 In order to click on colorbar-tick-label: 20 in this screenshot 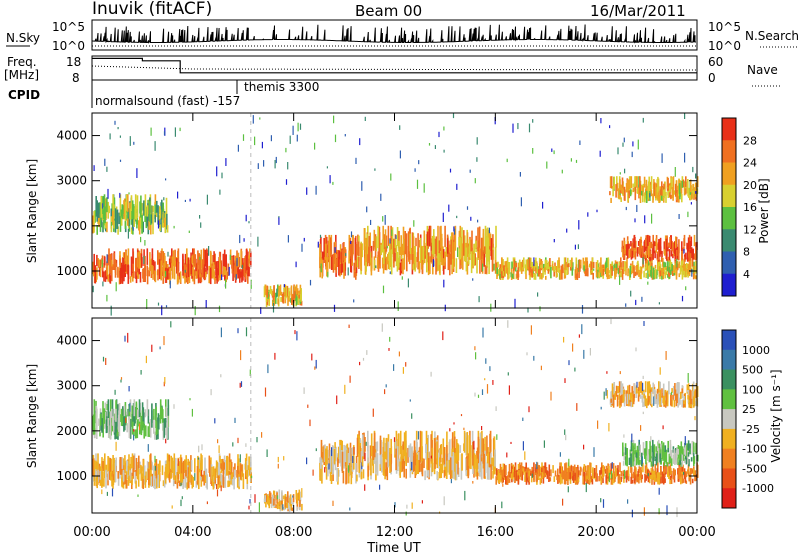, I will do `click(750, 185)`.